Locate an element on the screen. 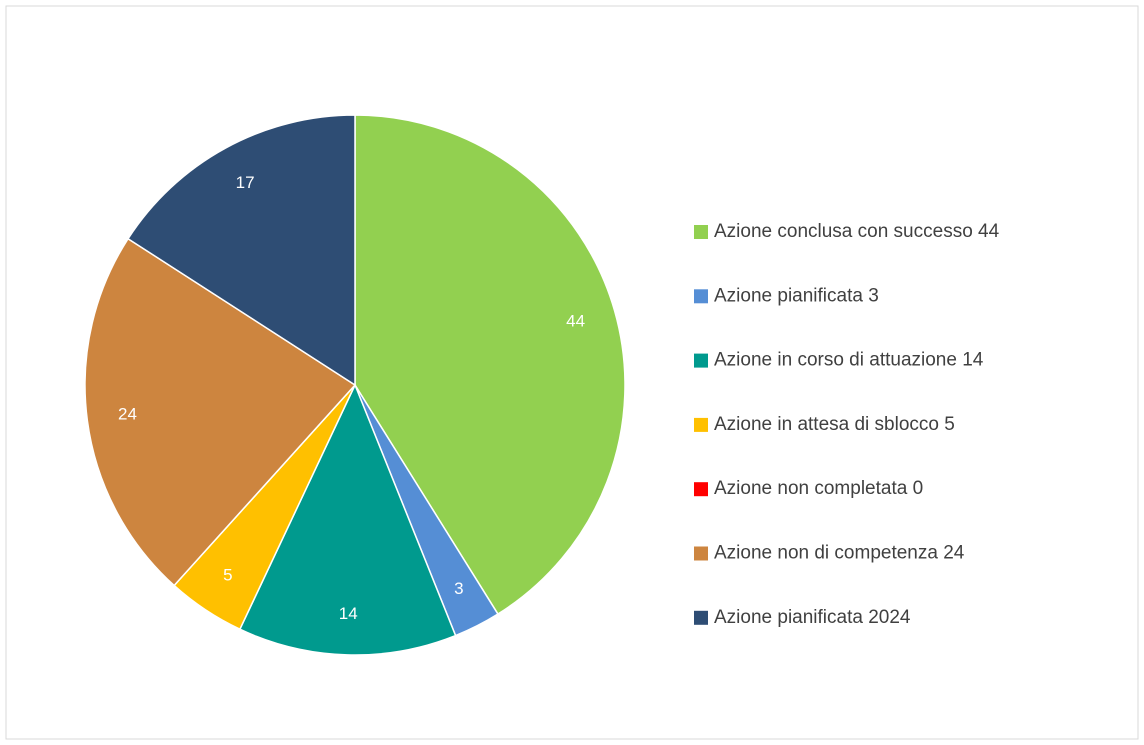 The width and height of the screenshot is (1144, 745). data-label: 17 is located at coordinates (245, 182).